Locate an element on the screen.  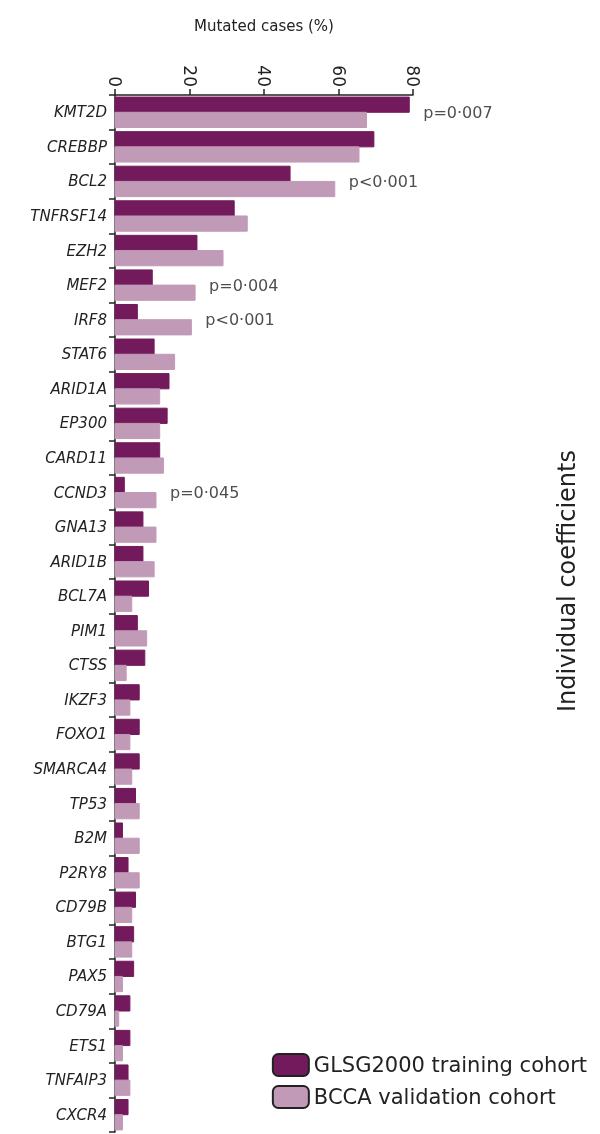
y-tick-label: CARD11 is located at coordinates (76, 457).